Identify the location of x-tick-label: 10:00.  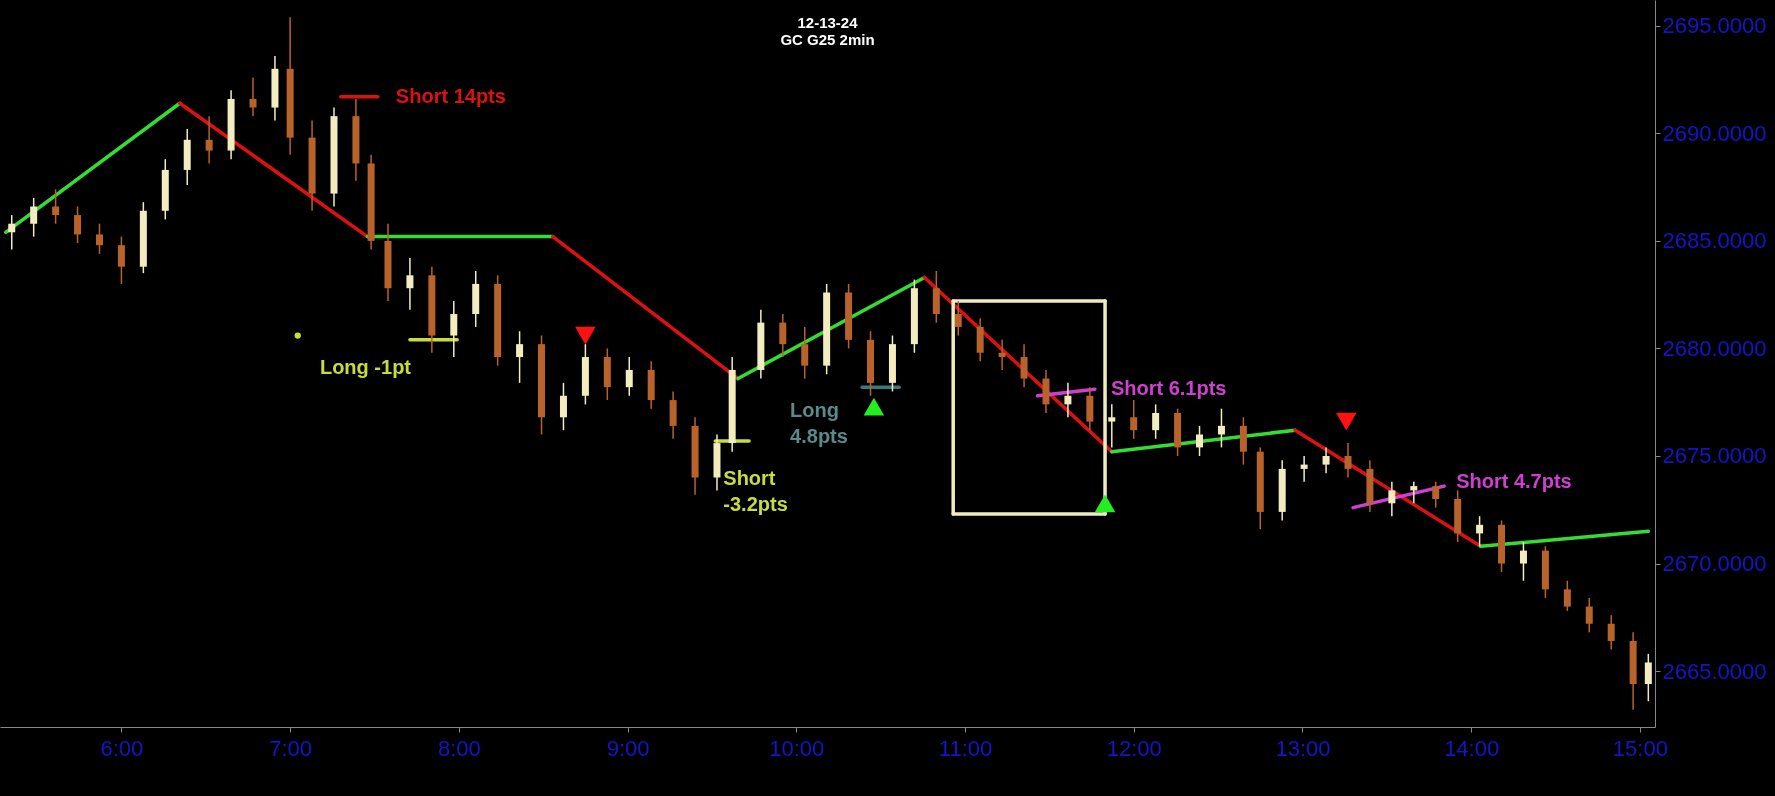
(797, 748).